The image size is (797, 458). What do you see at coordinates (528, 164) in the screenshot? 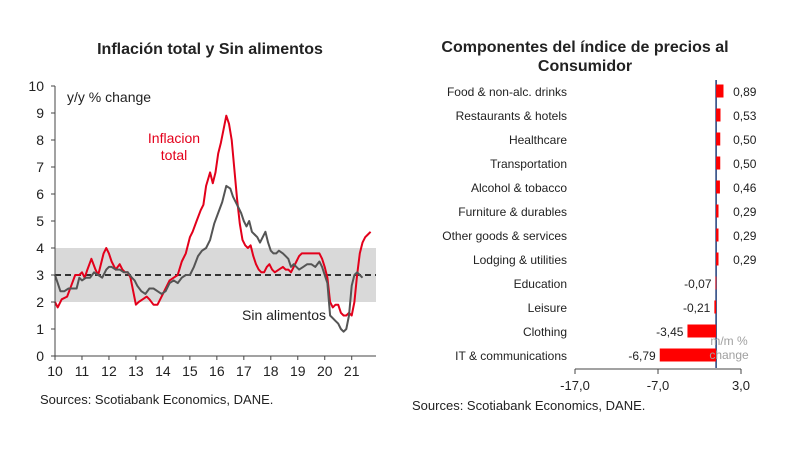
I see `category-label: Transportation` at bounding box center [528, 164].